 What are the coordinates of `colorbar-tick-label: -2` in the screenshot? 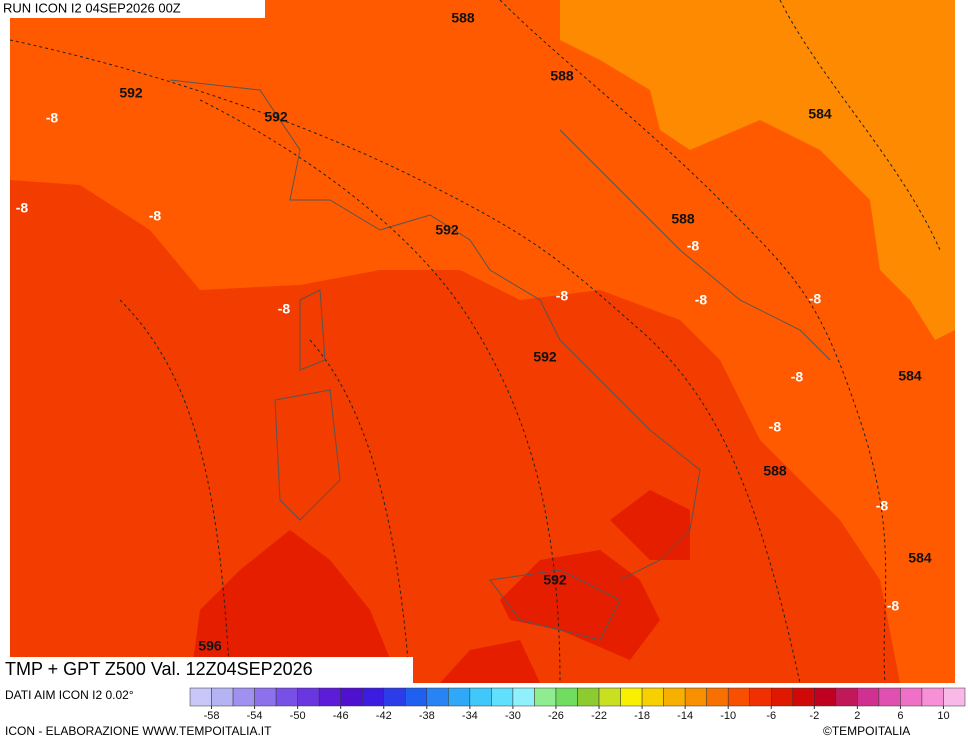 It's located at (814, 716).